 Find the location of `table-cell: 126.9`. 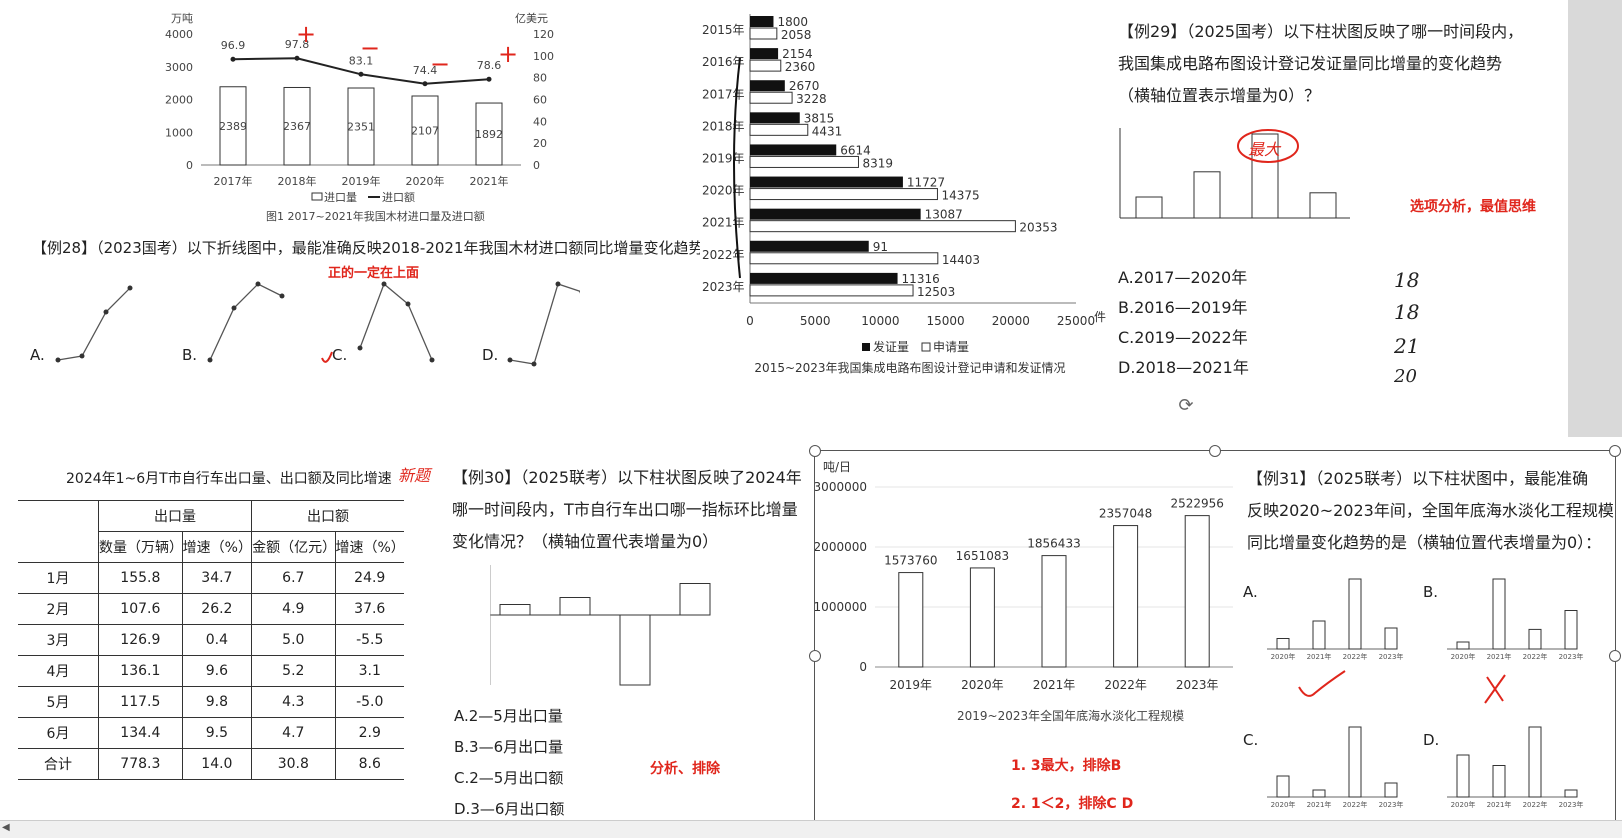

table-cell: 126.9 is located at coordinates (140, 640).